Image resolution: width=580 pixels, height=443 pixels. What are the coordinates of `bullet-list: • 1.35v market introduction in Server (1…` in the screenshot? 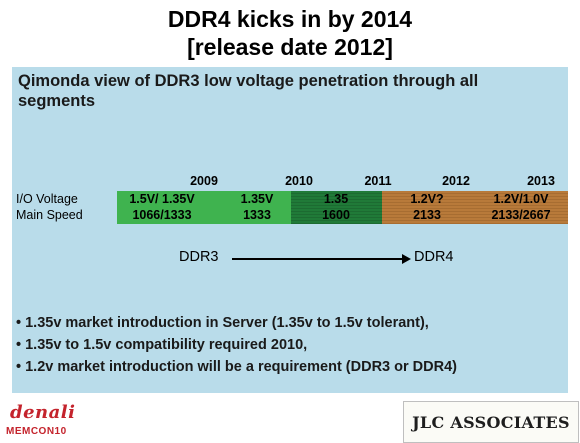 It's located at (290, 345).